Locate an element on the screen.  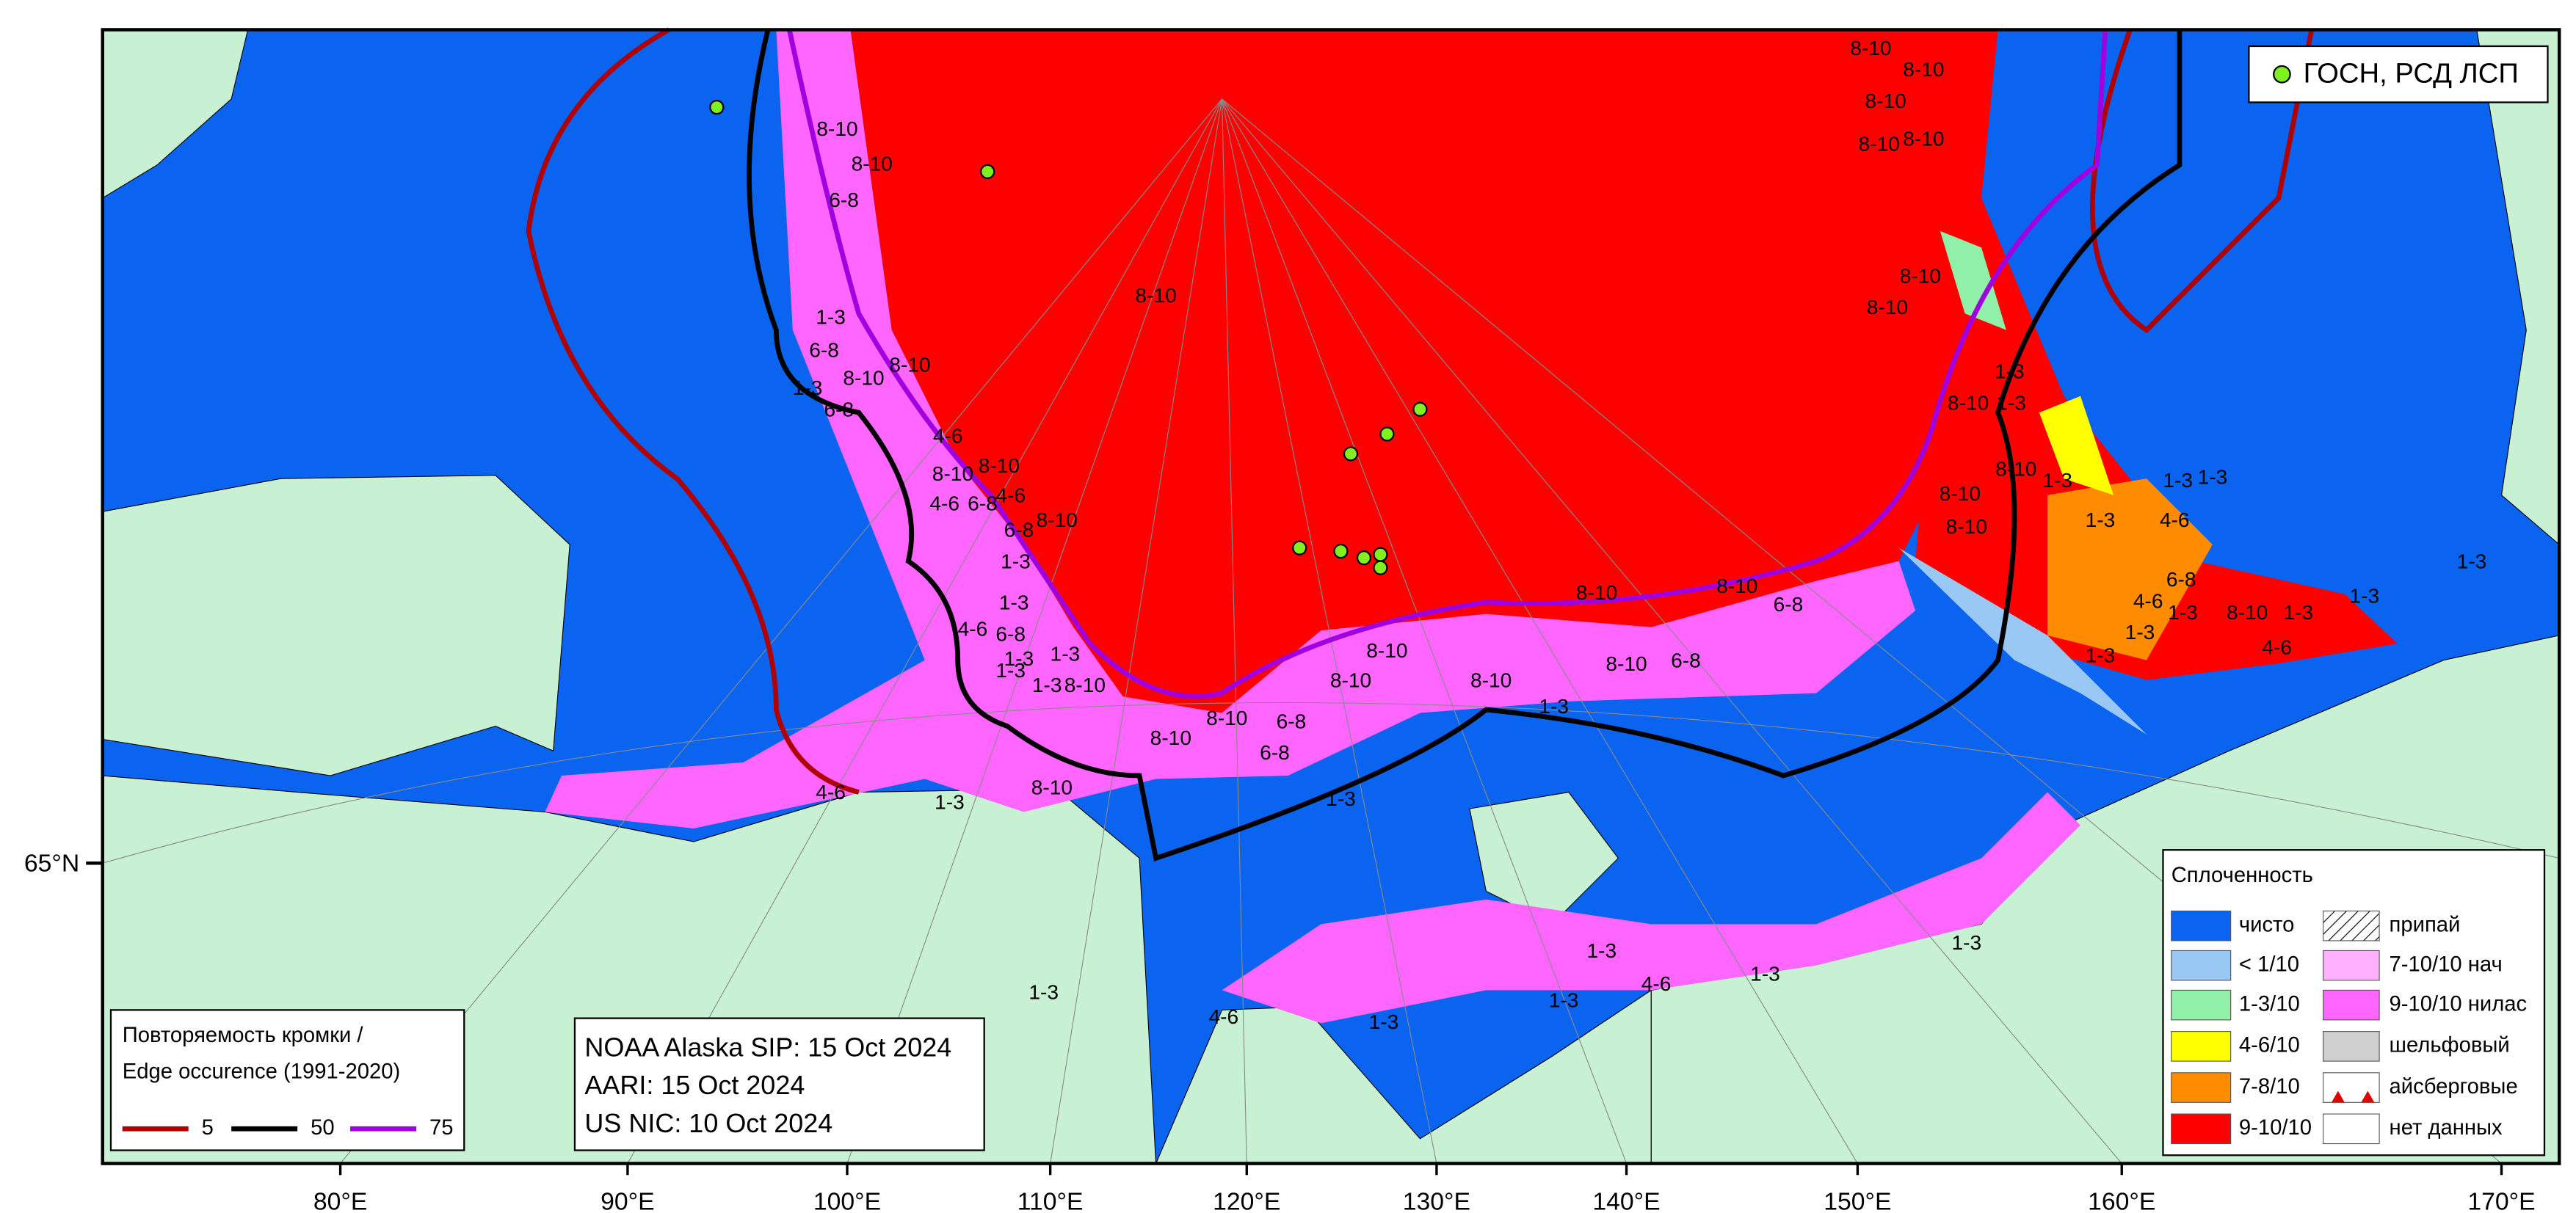
legend-station is located at coordinates (2282, 74).